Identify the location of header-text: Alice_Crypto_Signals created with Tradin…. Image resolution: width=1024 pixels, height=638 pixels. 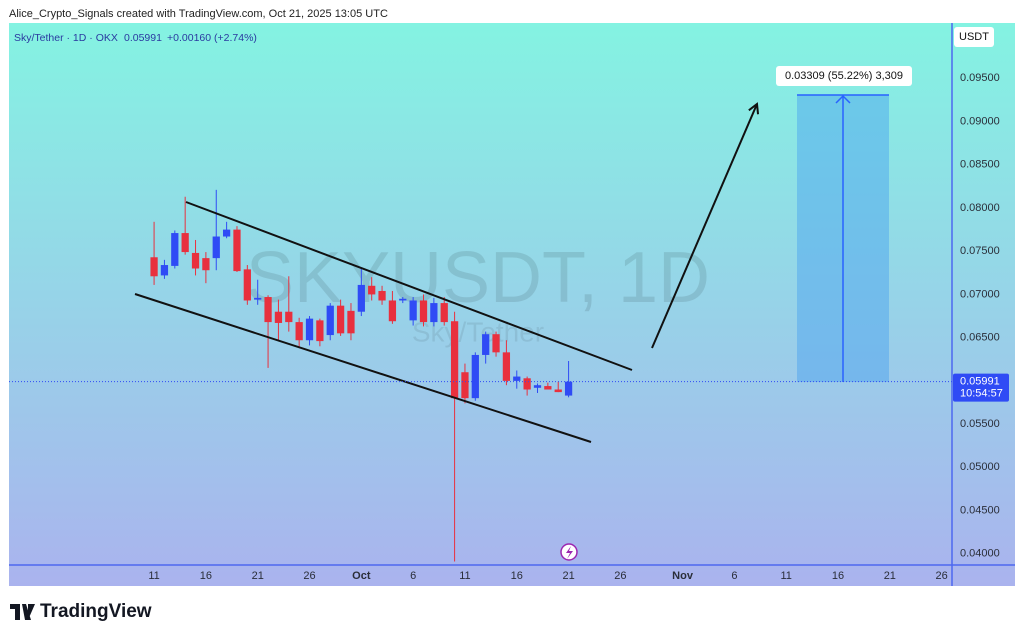
(198, 14).